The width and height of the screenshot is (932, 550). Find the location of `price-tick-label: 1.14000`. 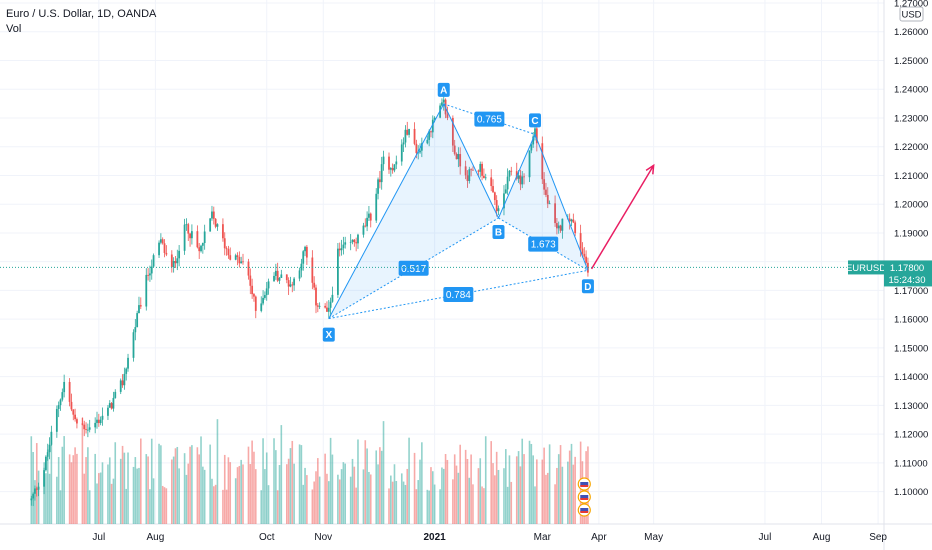

price-tick-label: 1.14000 is located at coordinates (911, 377).